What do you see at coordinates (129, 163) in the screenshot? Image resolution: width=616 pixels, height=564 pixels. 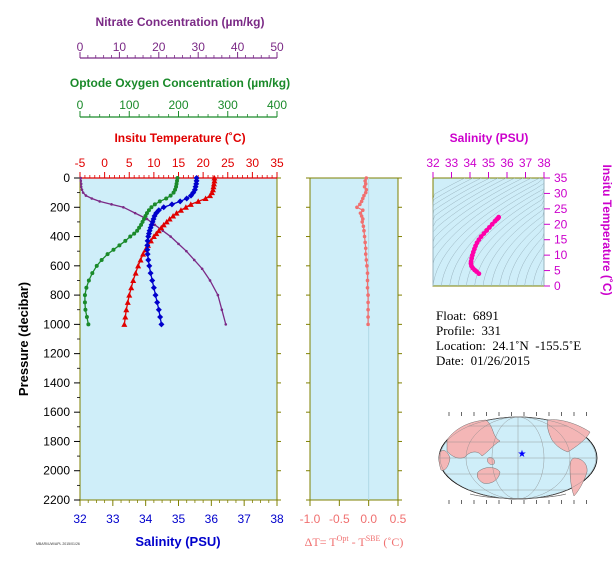 I see `temperature-tick-label: 5` at bounding box center [129, 163].